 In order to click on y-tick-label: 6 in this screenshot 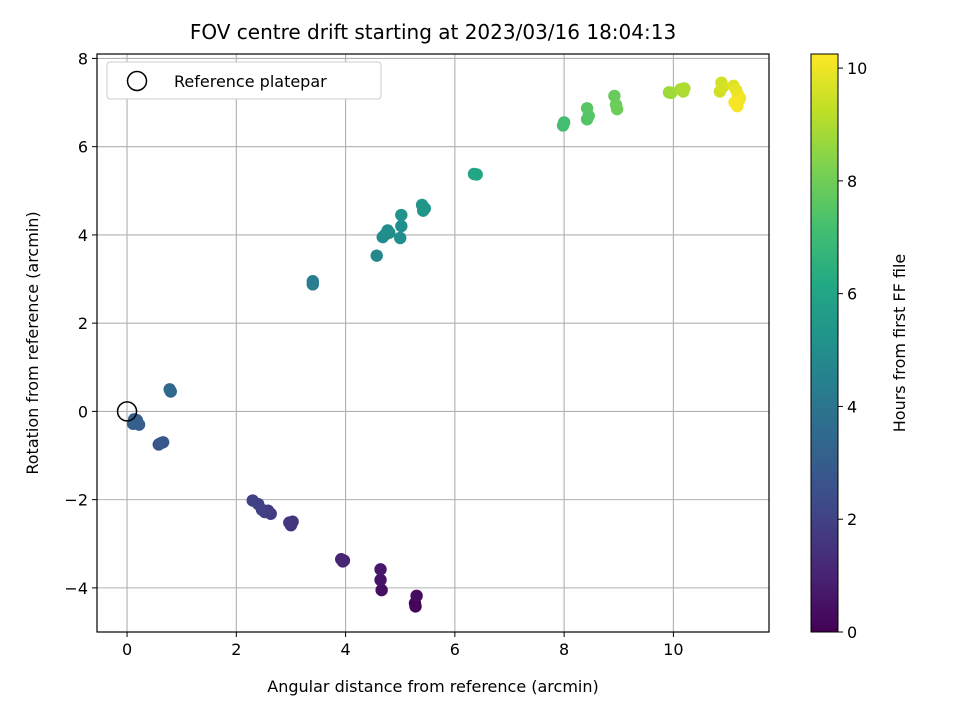, I will do `click(83, 147)`.